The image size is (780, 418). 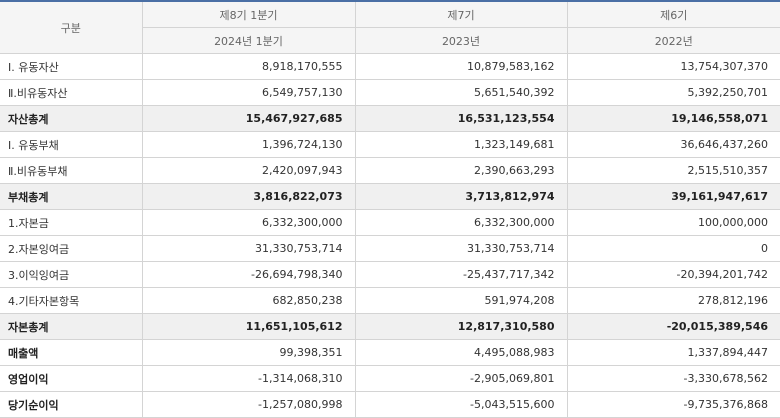 I want to click on row-value: -1,257,080,998, so click(x=248, y=404).